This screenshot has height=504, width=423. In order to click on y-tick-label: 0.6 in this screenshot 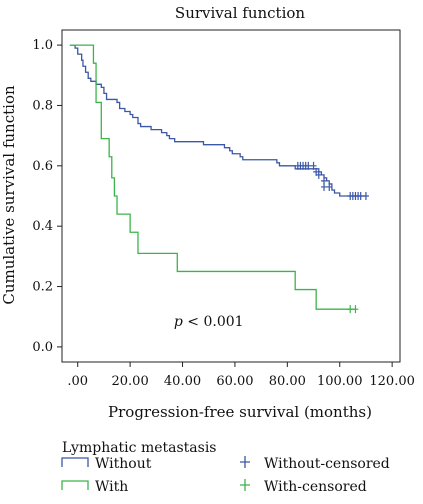, I will do `click(42, 166)`.